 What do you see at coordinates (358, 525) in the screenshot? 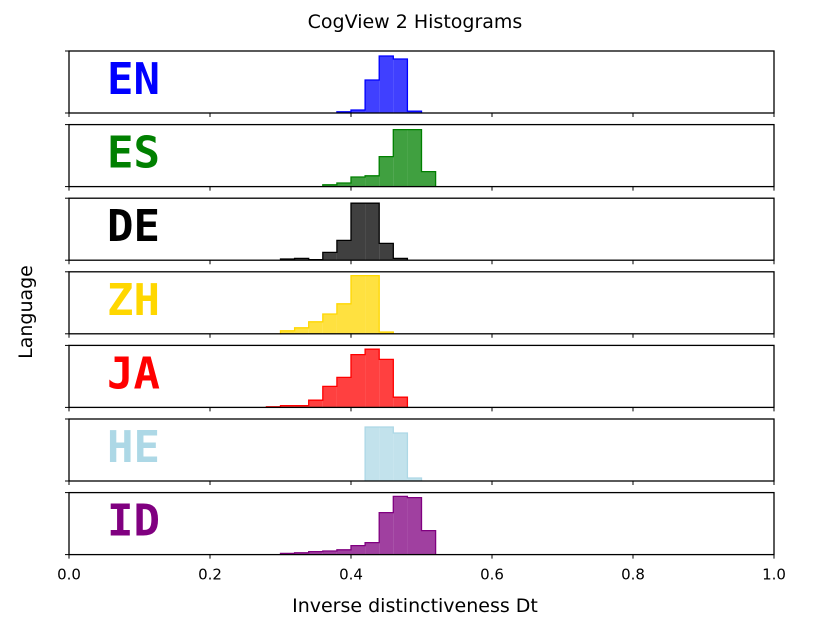
I see `outline-id` at bounding box center [358, 525].